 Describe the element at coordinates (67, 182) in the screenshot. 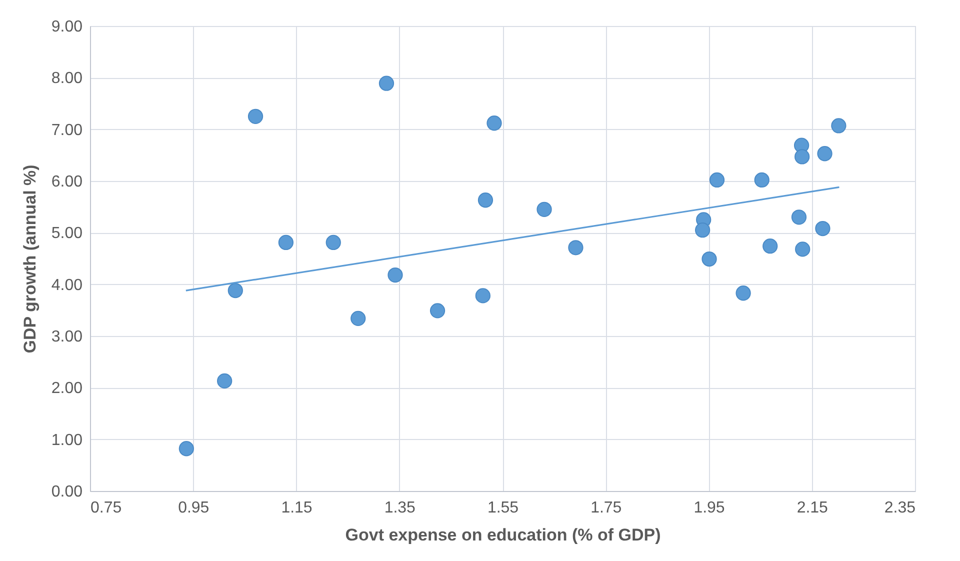

I see `y-tick-label: 6.00` at that location.